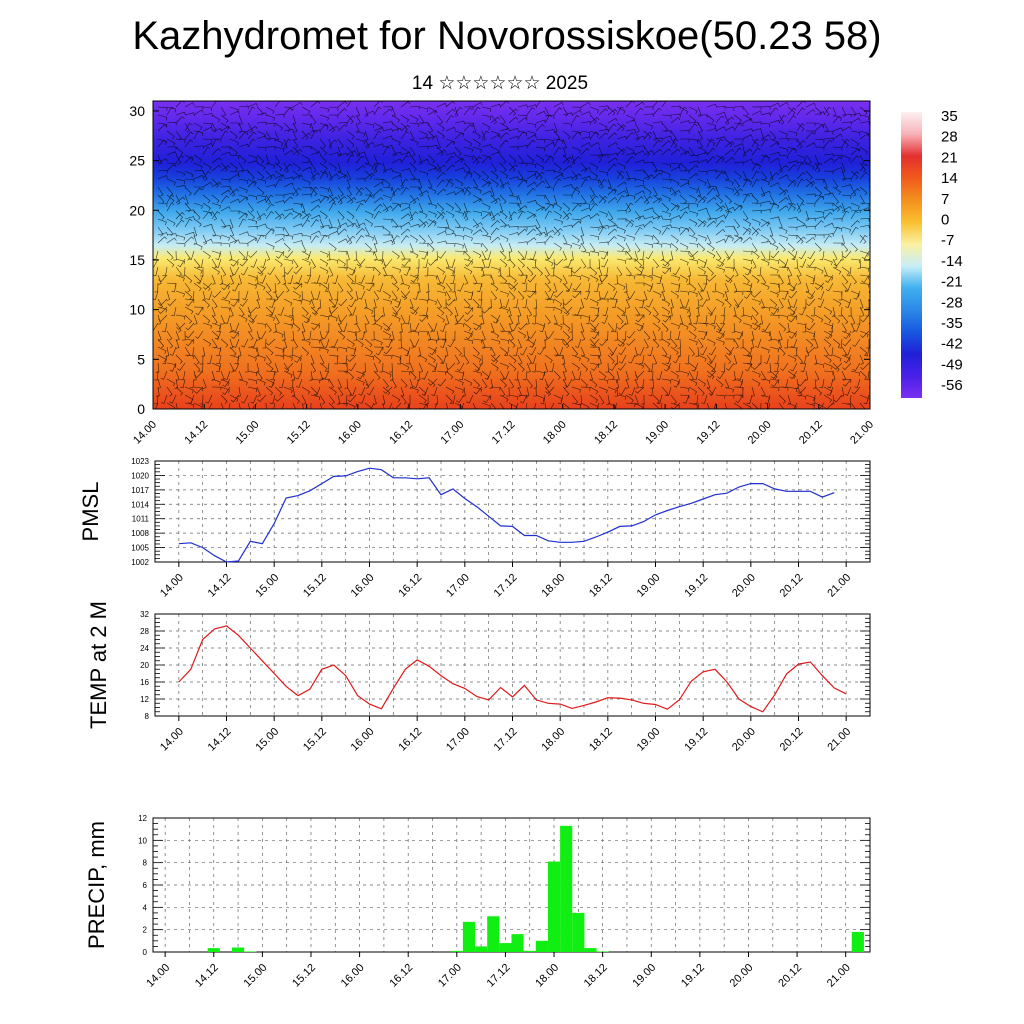  Describe the element at coordinates (137, 260) in the screenshot. I see `y-tick-label: 15` at that location.